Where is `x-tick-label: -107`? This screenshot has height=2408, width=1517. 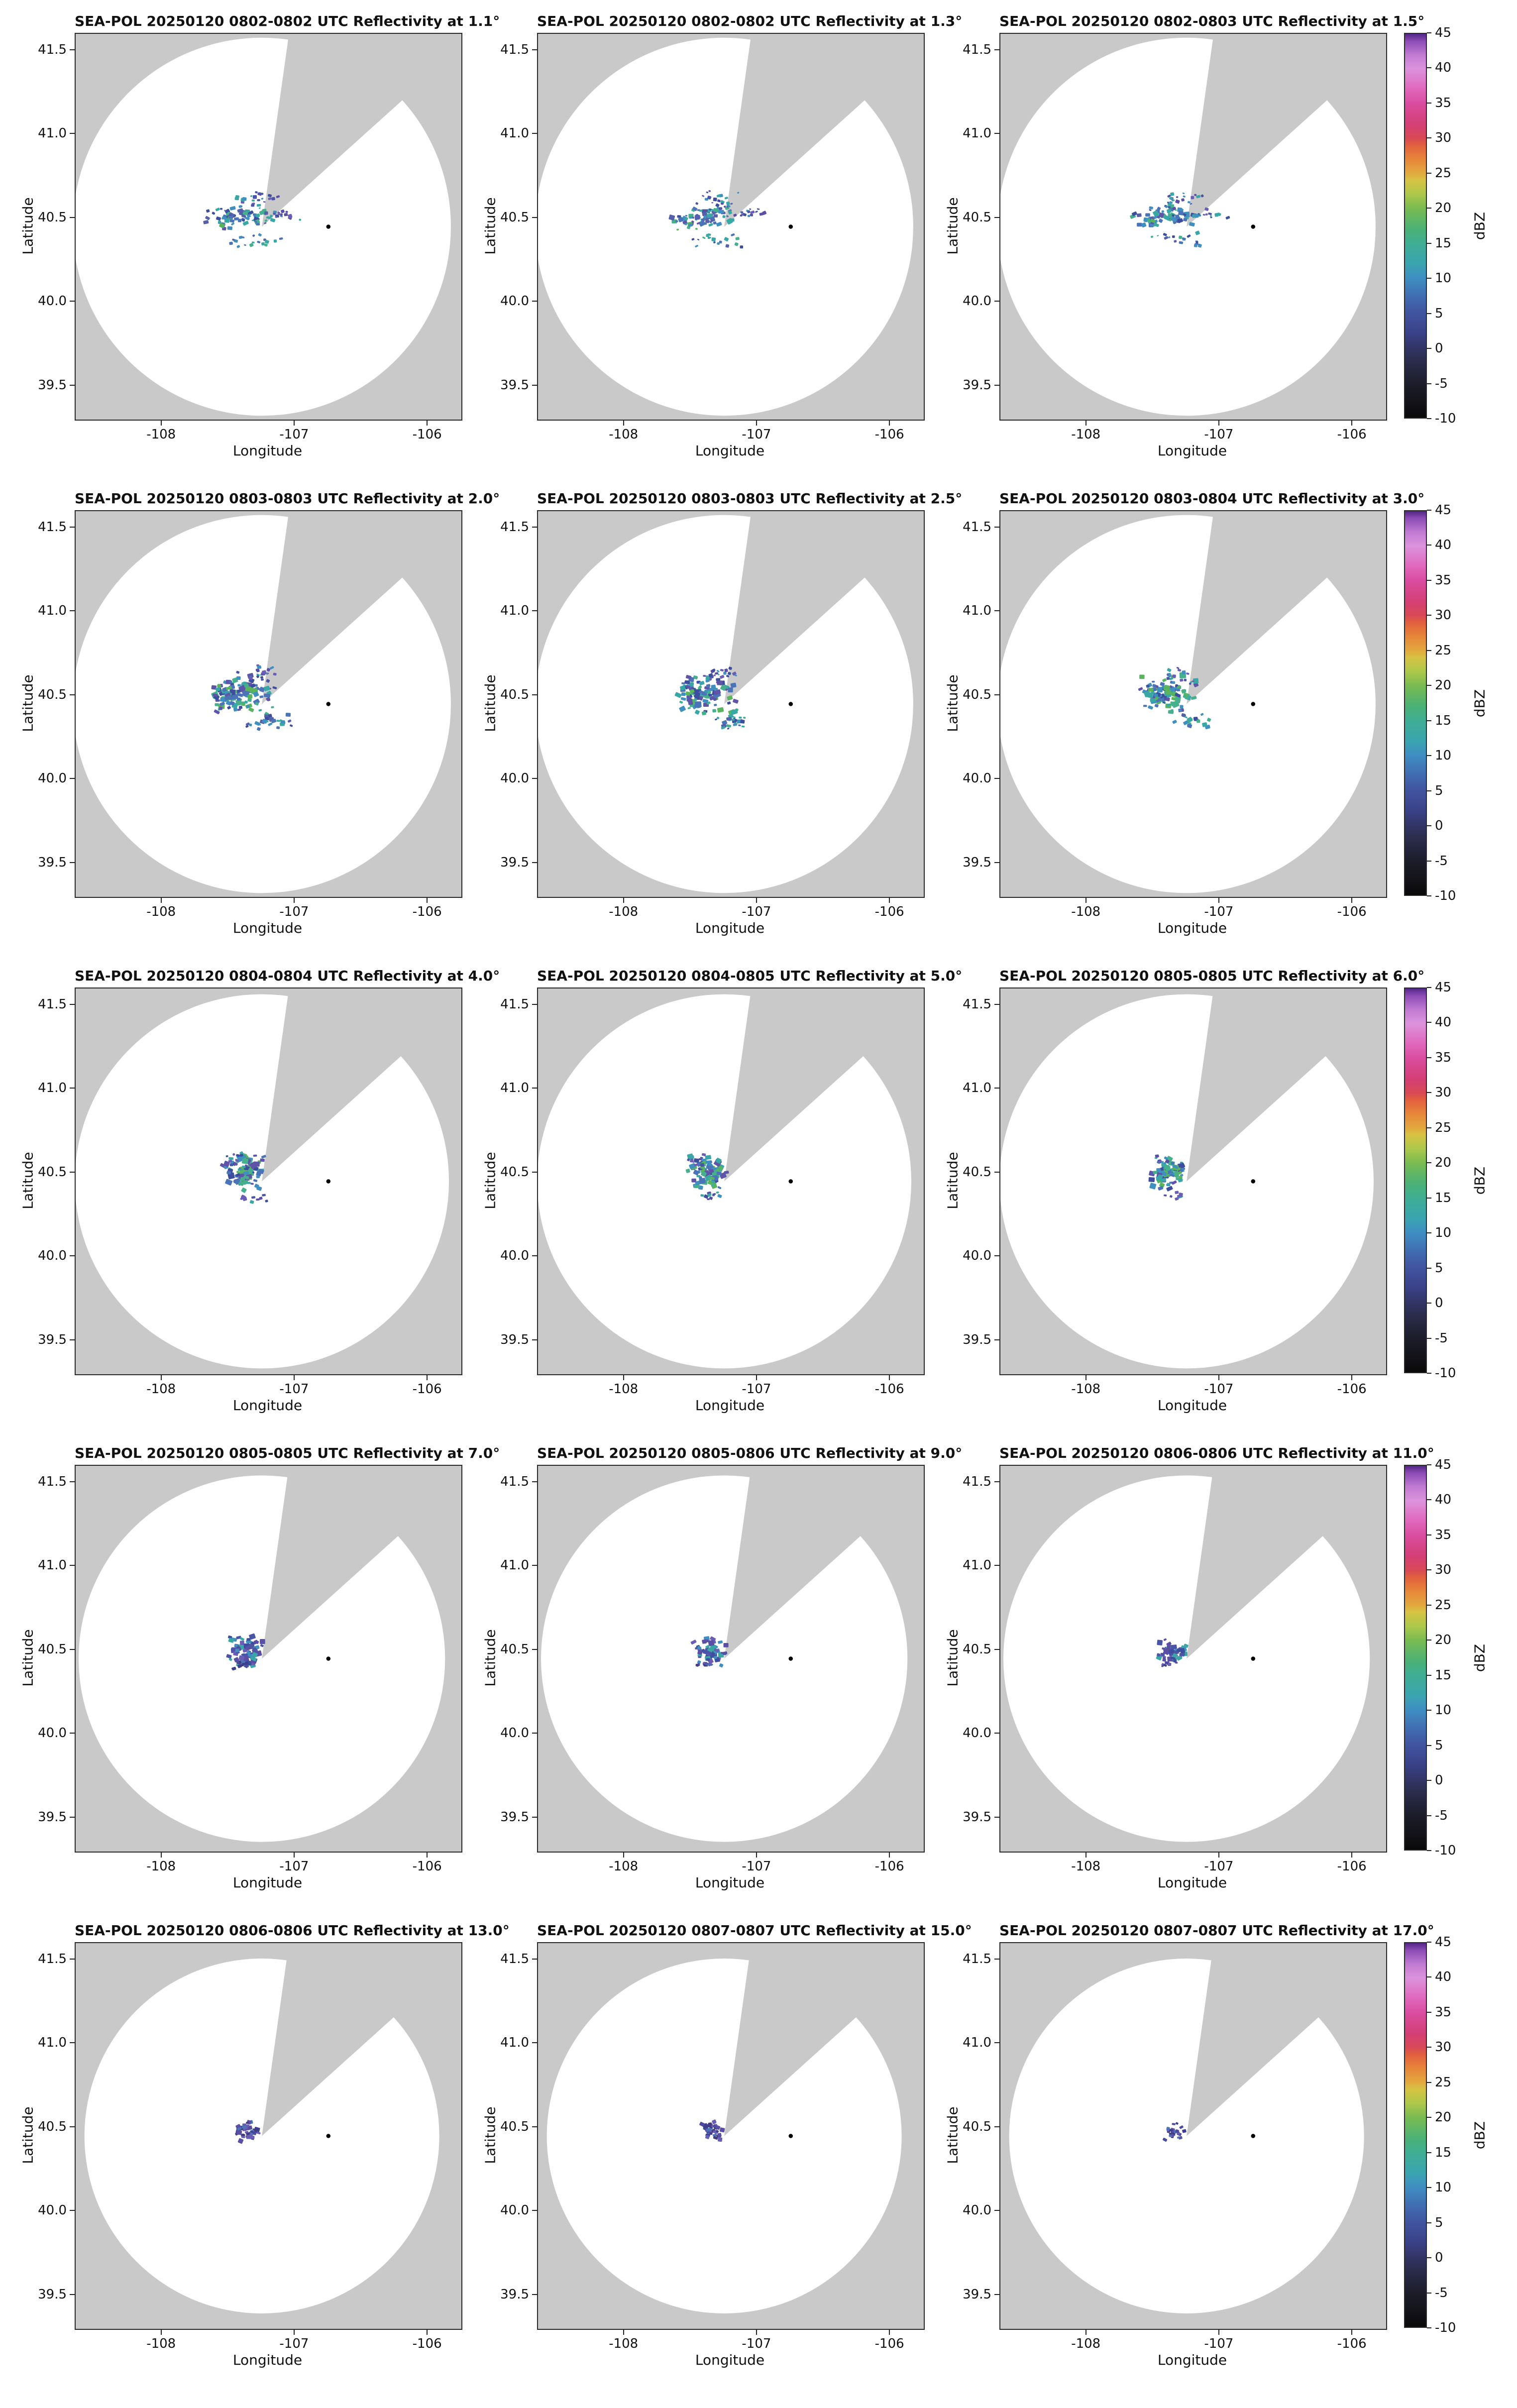
x-tick-label: -107 is located at coordinates (294, 2343).